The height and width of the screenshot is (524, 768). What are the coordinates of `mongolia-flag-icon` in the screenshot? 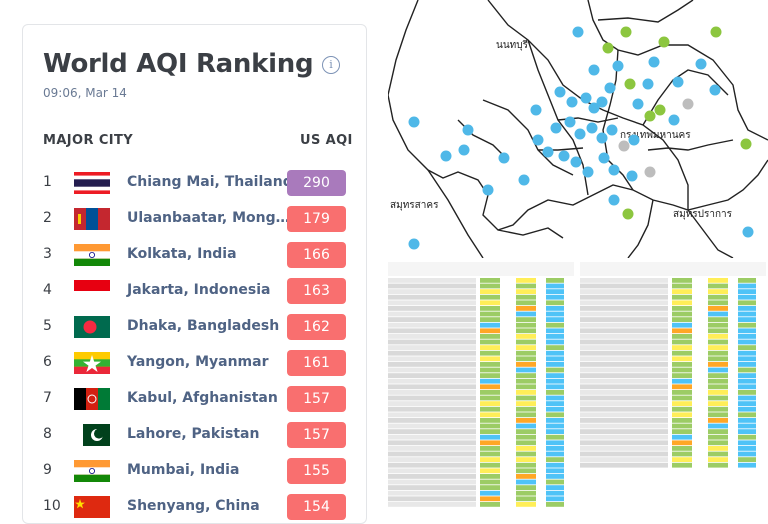 It's located at (92, 219).